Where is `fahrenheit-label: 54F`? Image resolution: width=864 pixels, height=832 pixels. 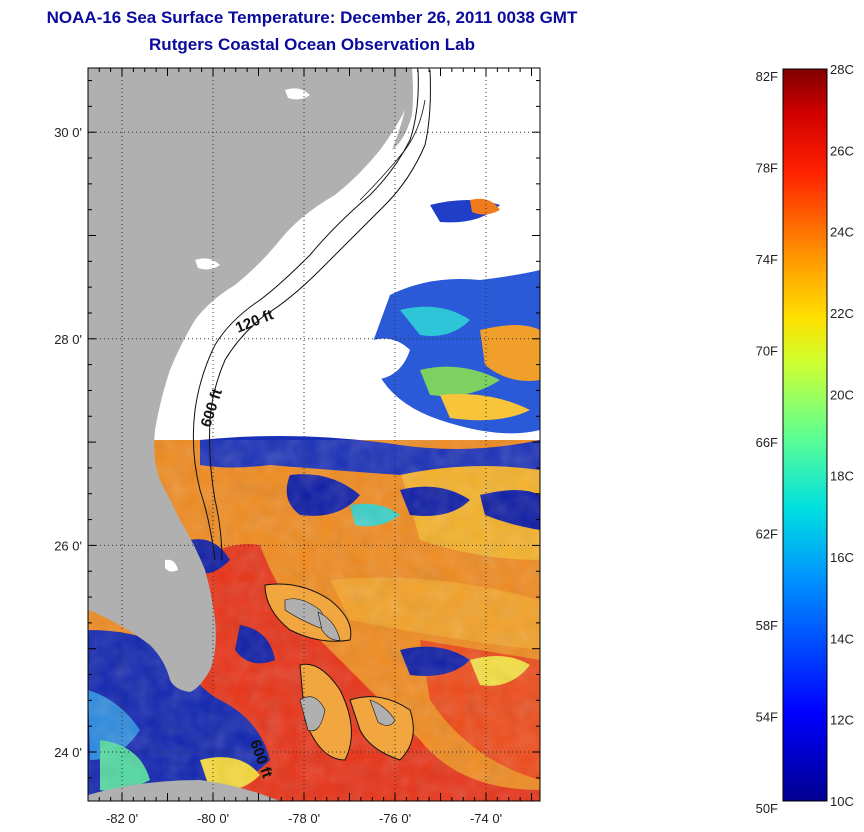
fahrenheit-label: 54F is located at coordinates (767, 717).